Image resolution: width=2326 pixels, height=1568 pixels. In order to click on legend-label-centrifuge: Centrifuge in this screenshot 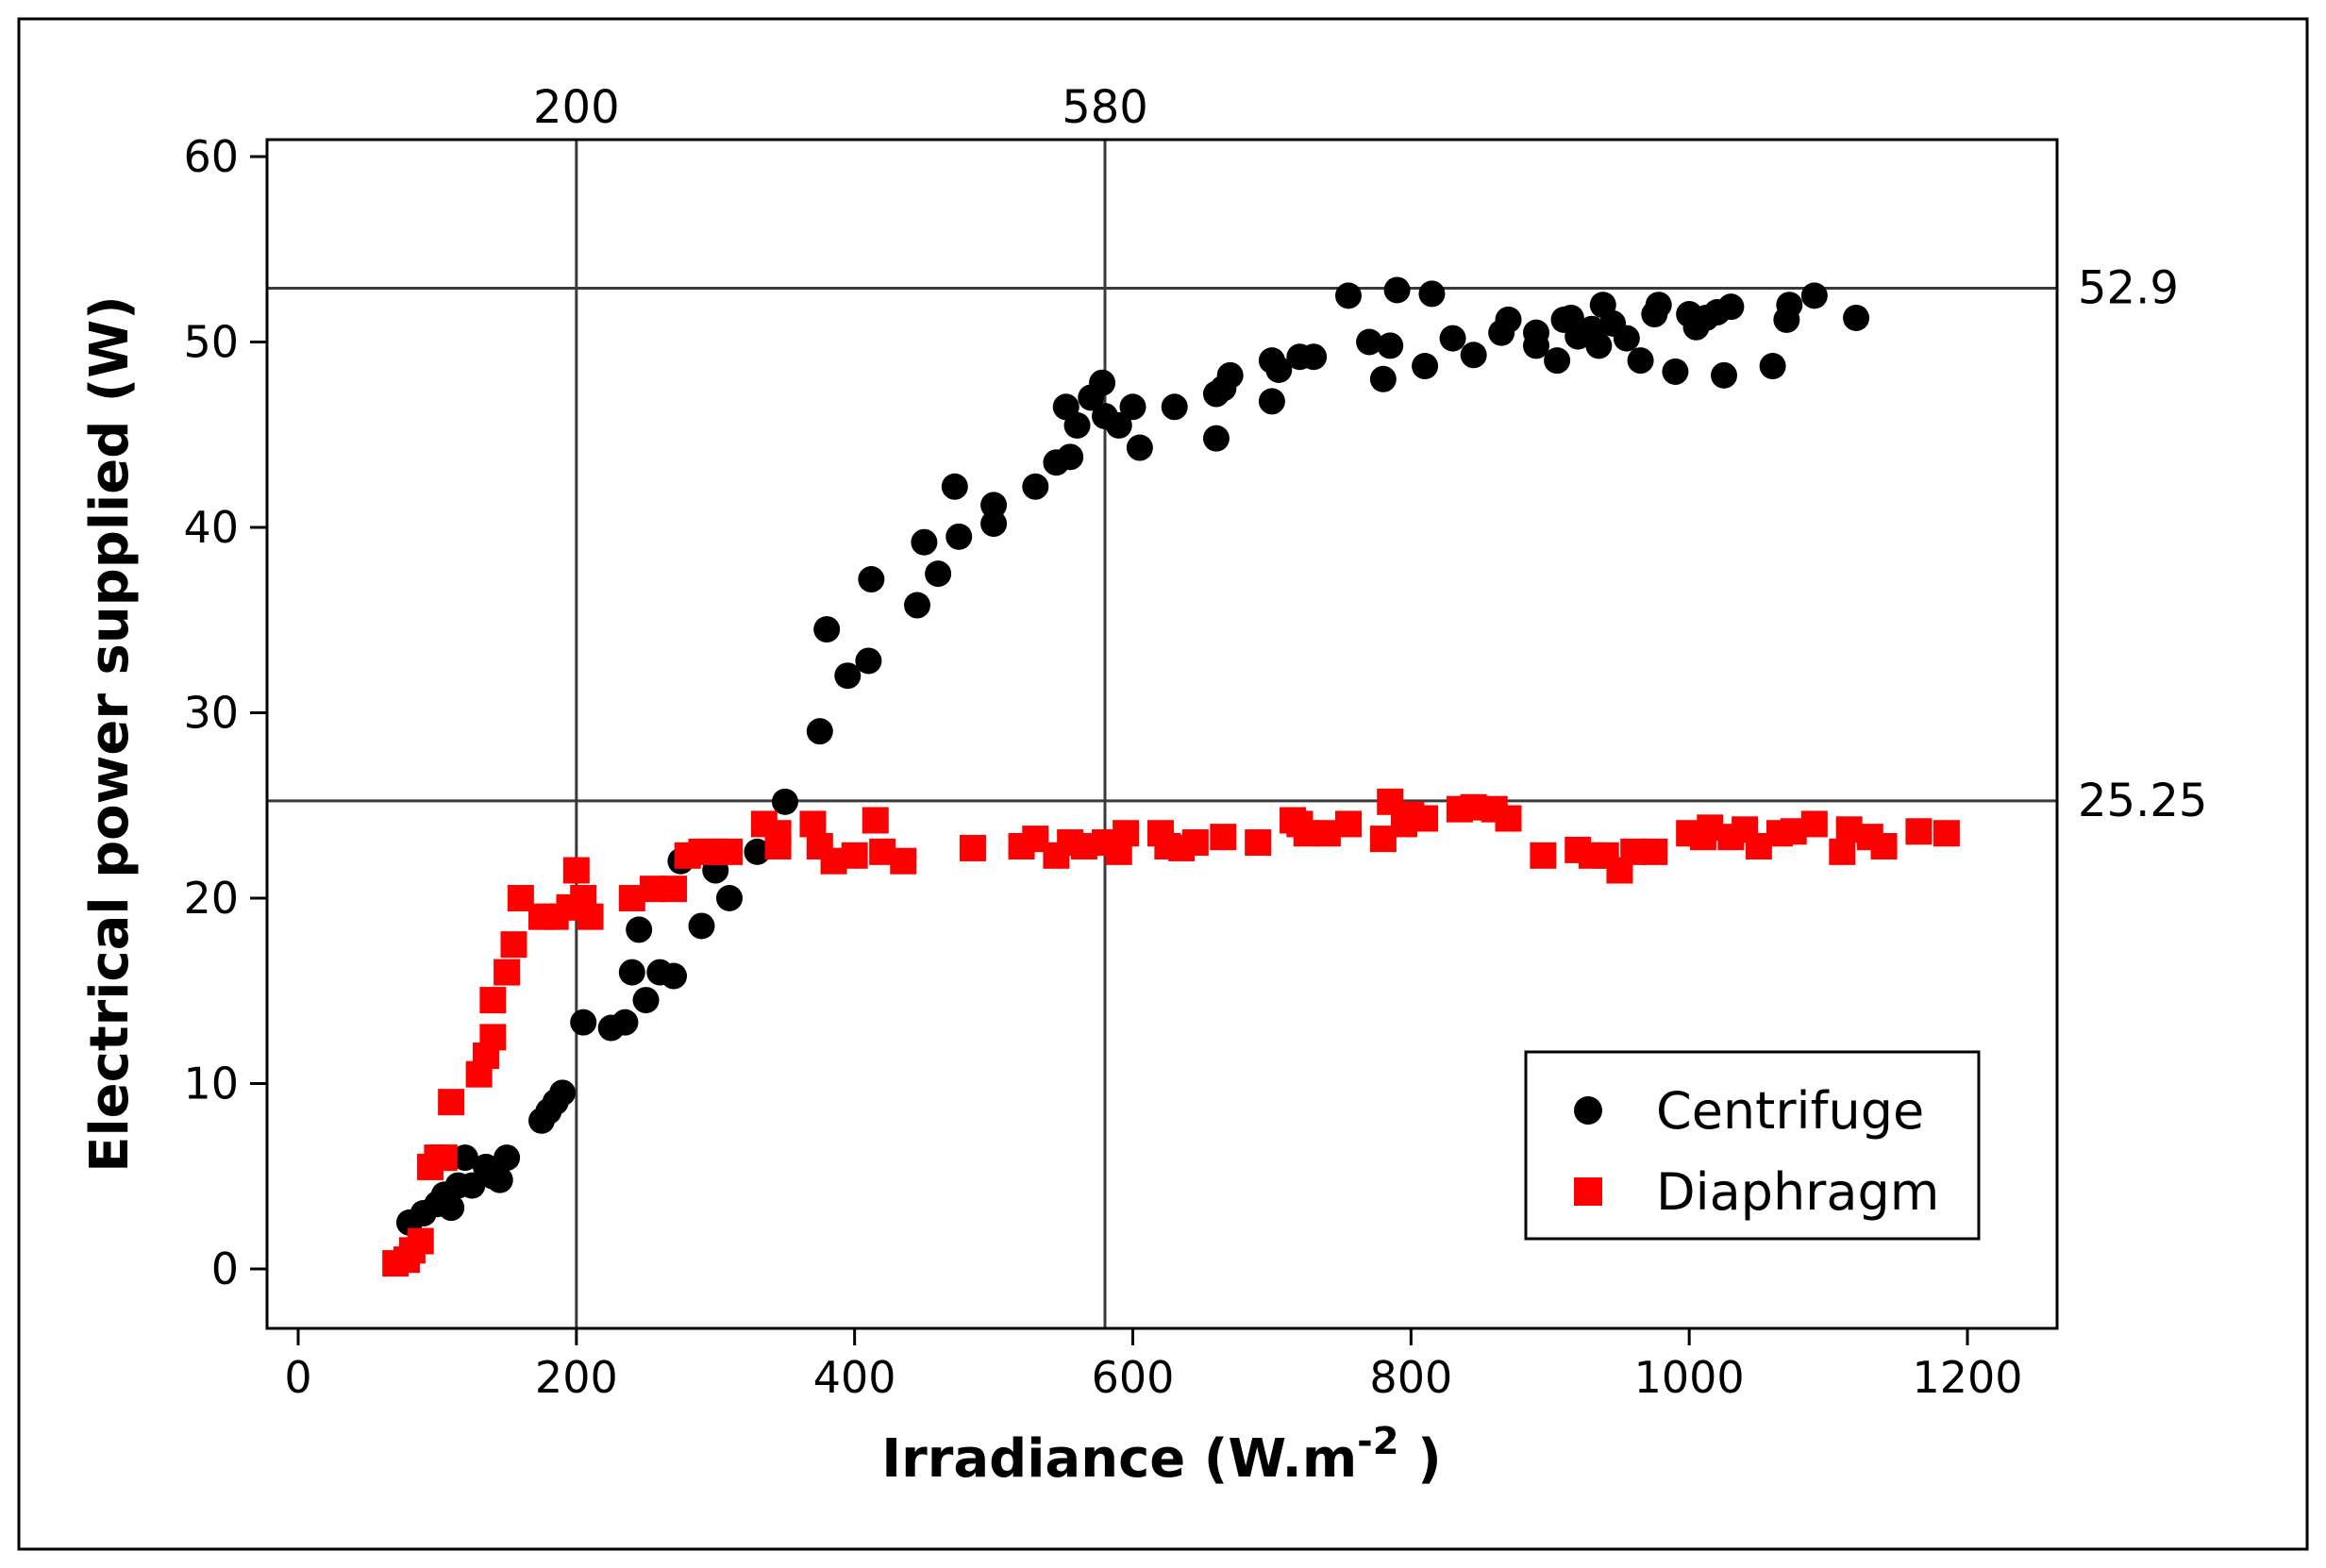, I will do `click(1790, 1111)`.